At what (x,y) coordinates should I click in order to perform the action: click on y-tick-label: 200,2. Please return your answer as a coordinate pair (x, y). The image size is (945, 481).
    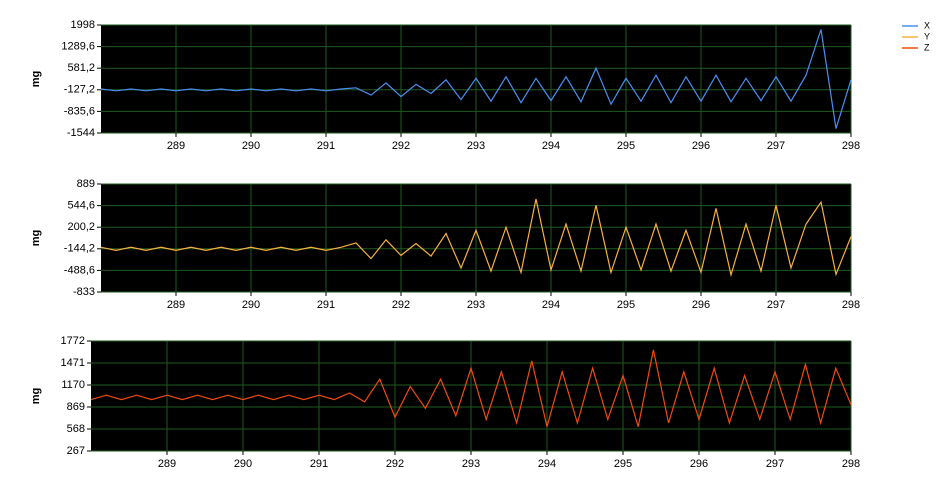
    Looking at the image, I should click on (81, 227).